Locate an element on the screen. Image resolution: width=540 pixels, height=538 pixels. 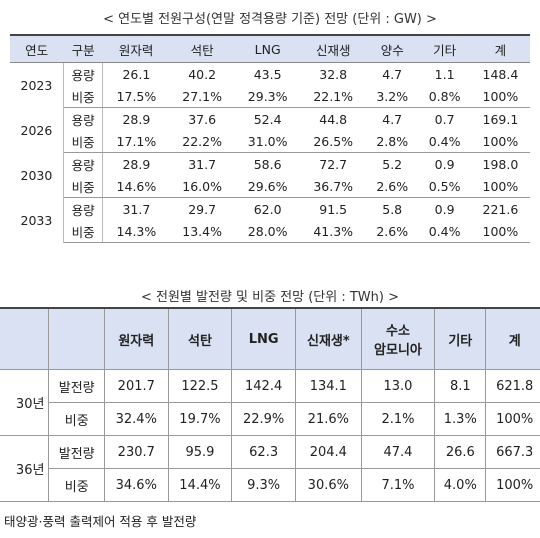
table-row: 30년 발전량 201.7 122.5 142.4 134.1 13.0 8.1 621.8 is located at coordinates (270, 402).